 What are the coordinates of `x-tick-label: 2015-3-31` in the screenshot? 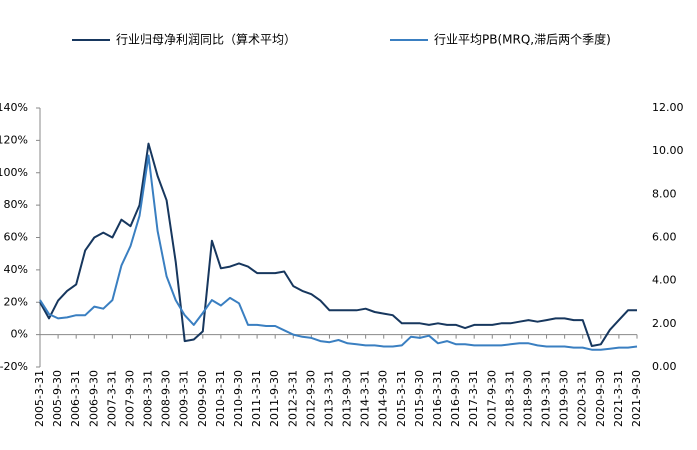 It's located at (401, 398).